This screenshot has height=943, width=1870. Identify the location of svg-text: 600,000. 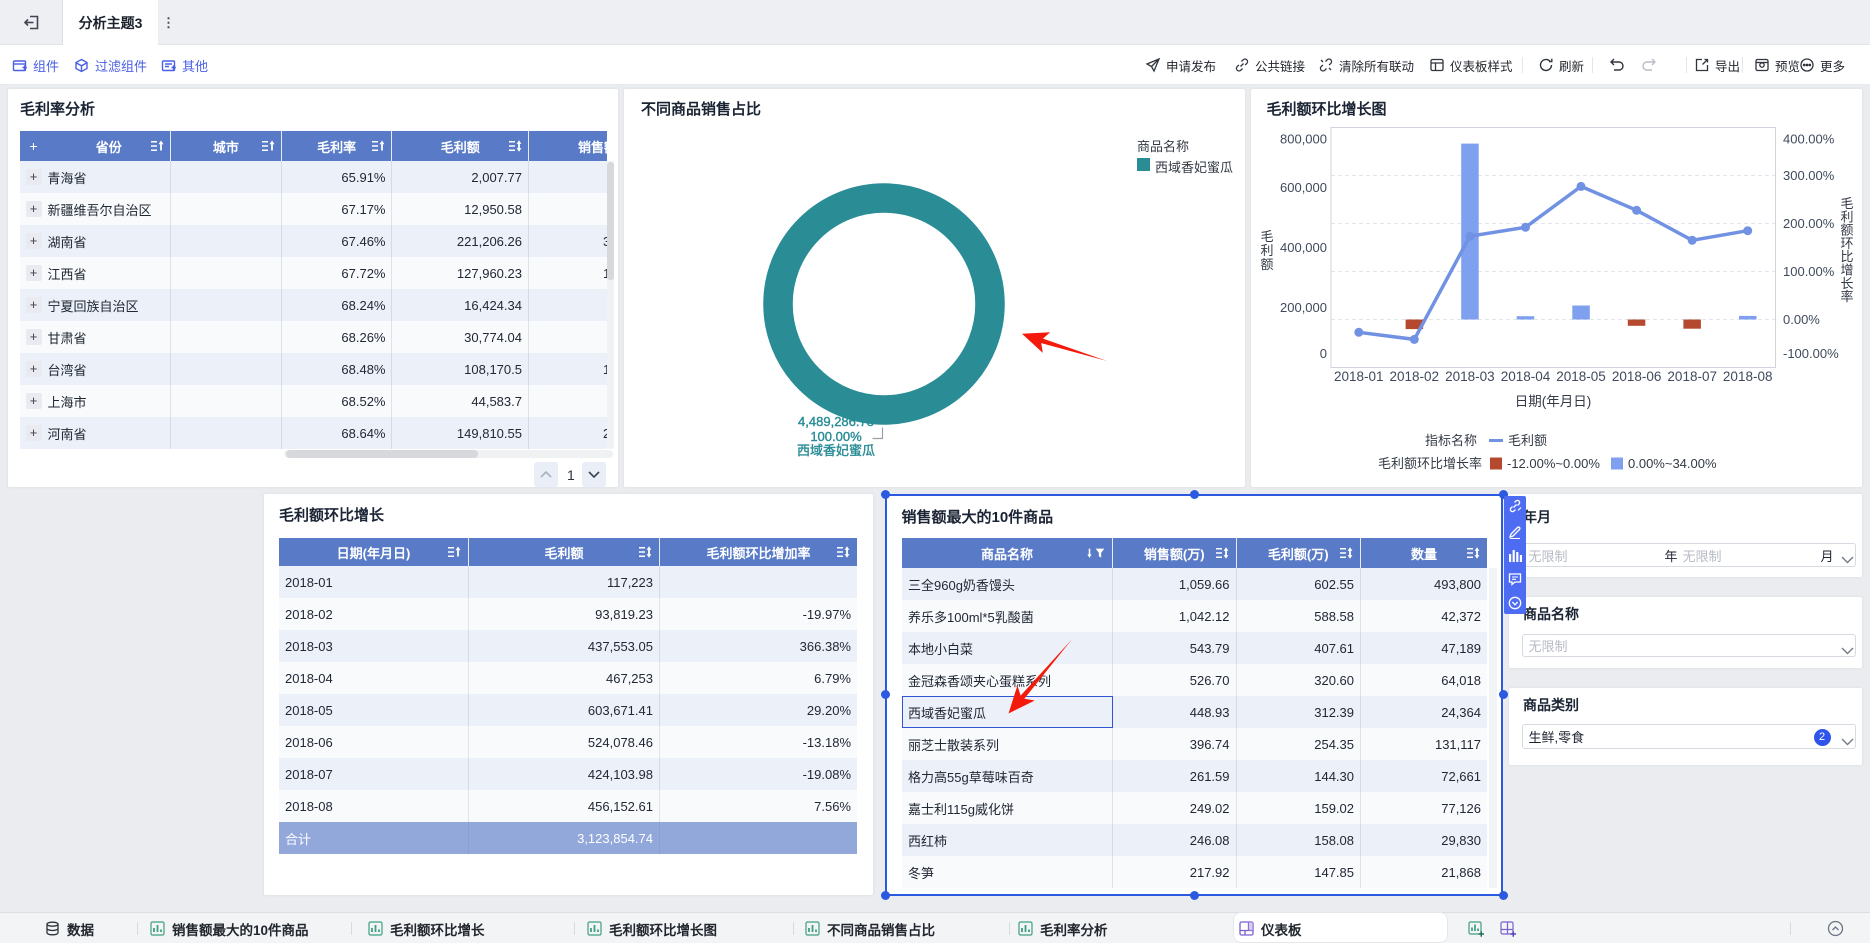
(1303, 187).